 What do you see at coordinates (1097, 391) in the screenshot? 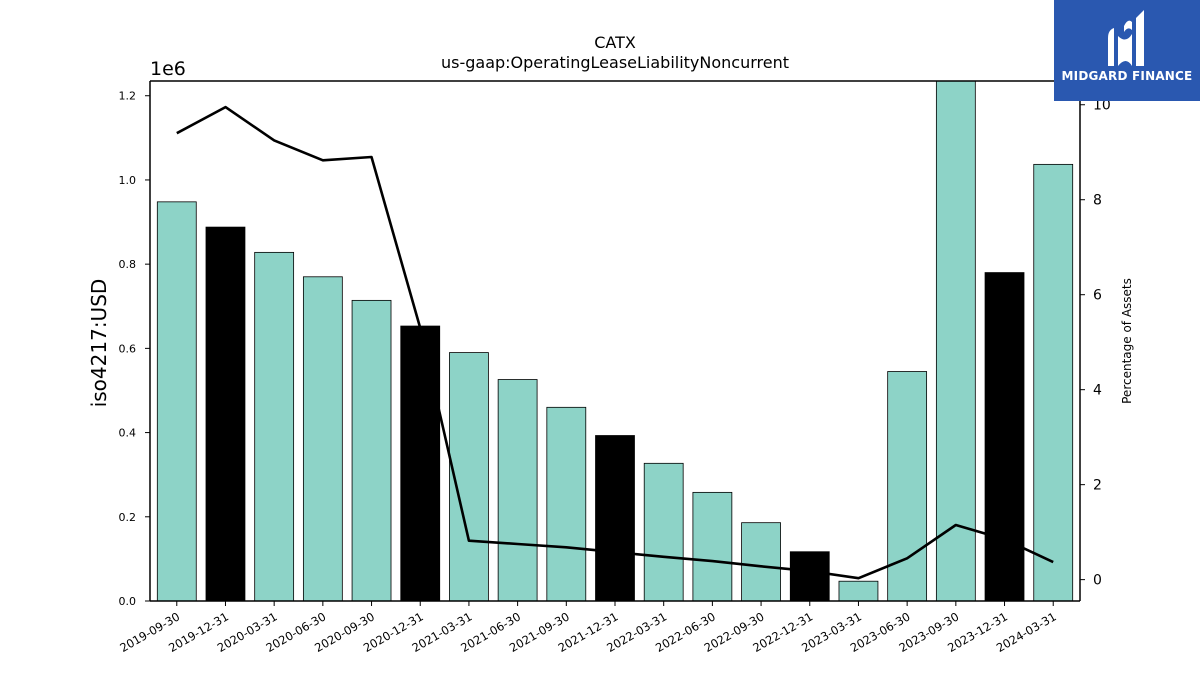
I see `y2-tick-label: 4` at bounding box center [1097, 391].